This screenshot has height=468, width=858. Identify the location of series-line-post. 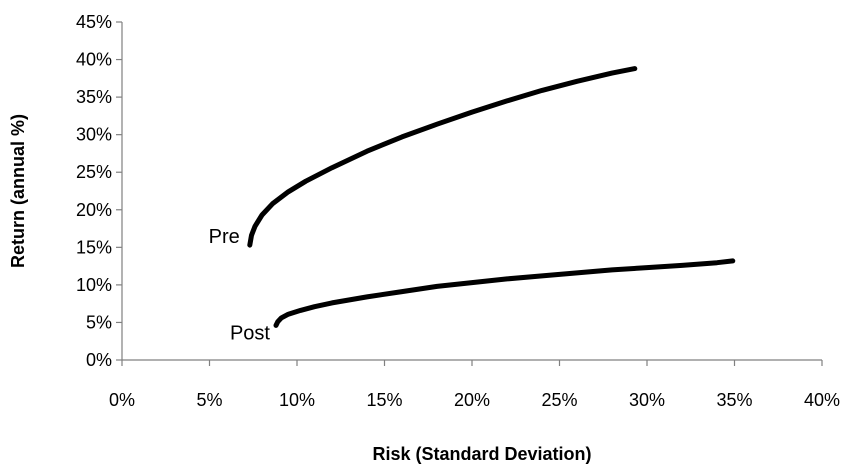
(504, 293).